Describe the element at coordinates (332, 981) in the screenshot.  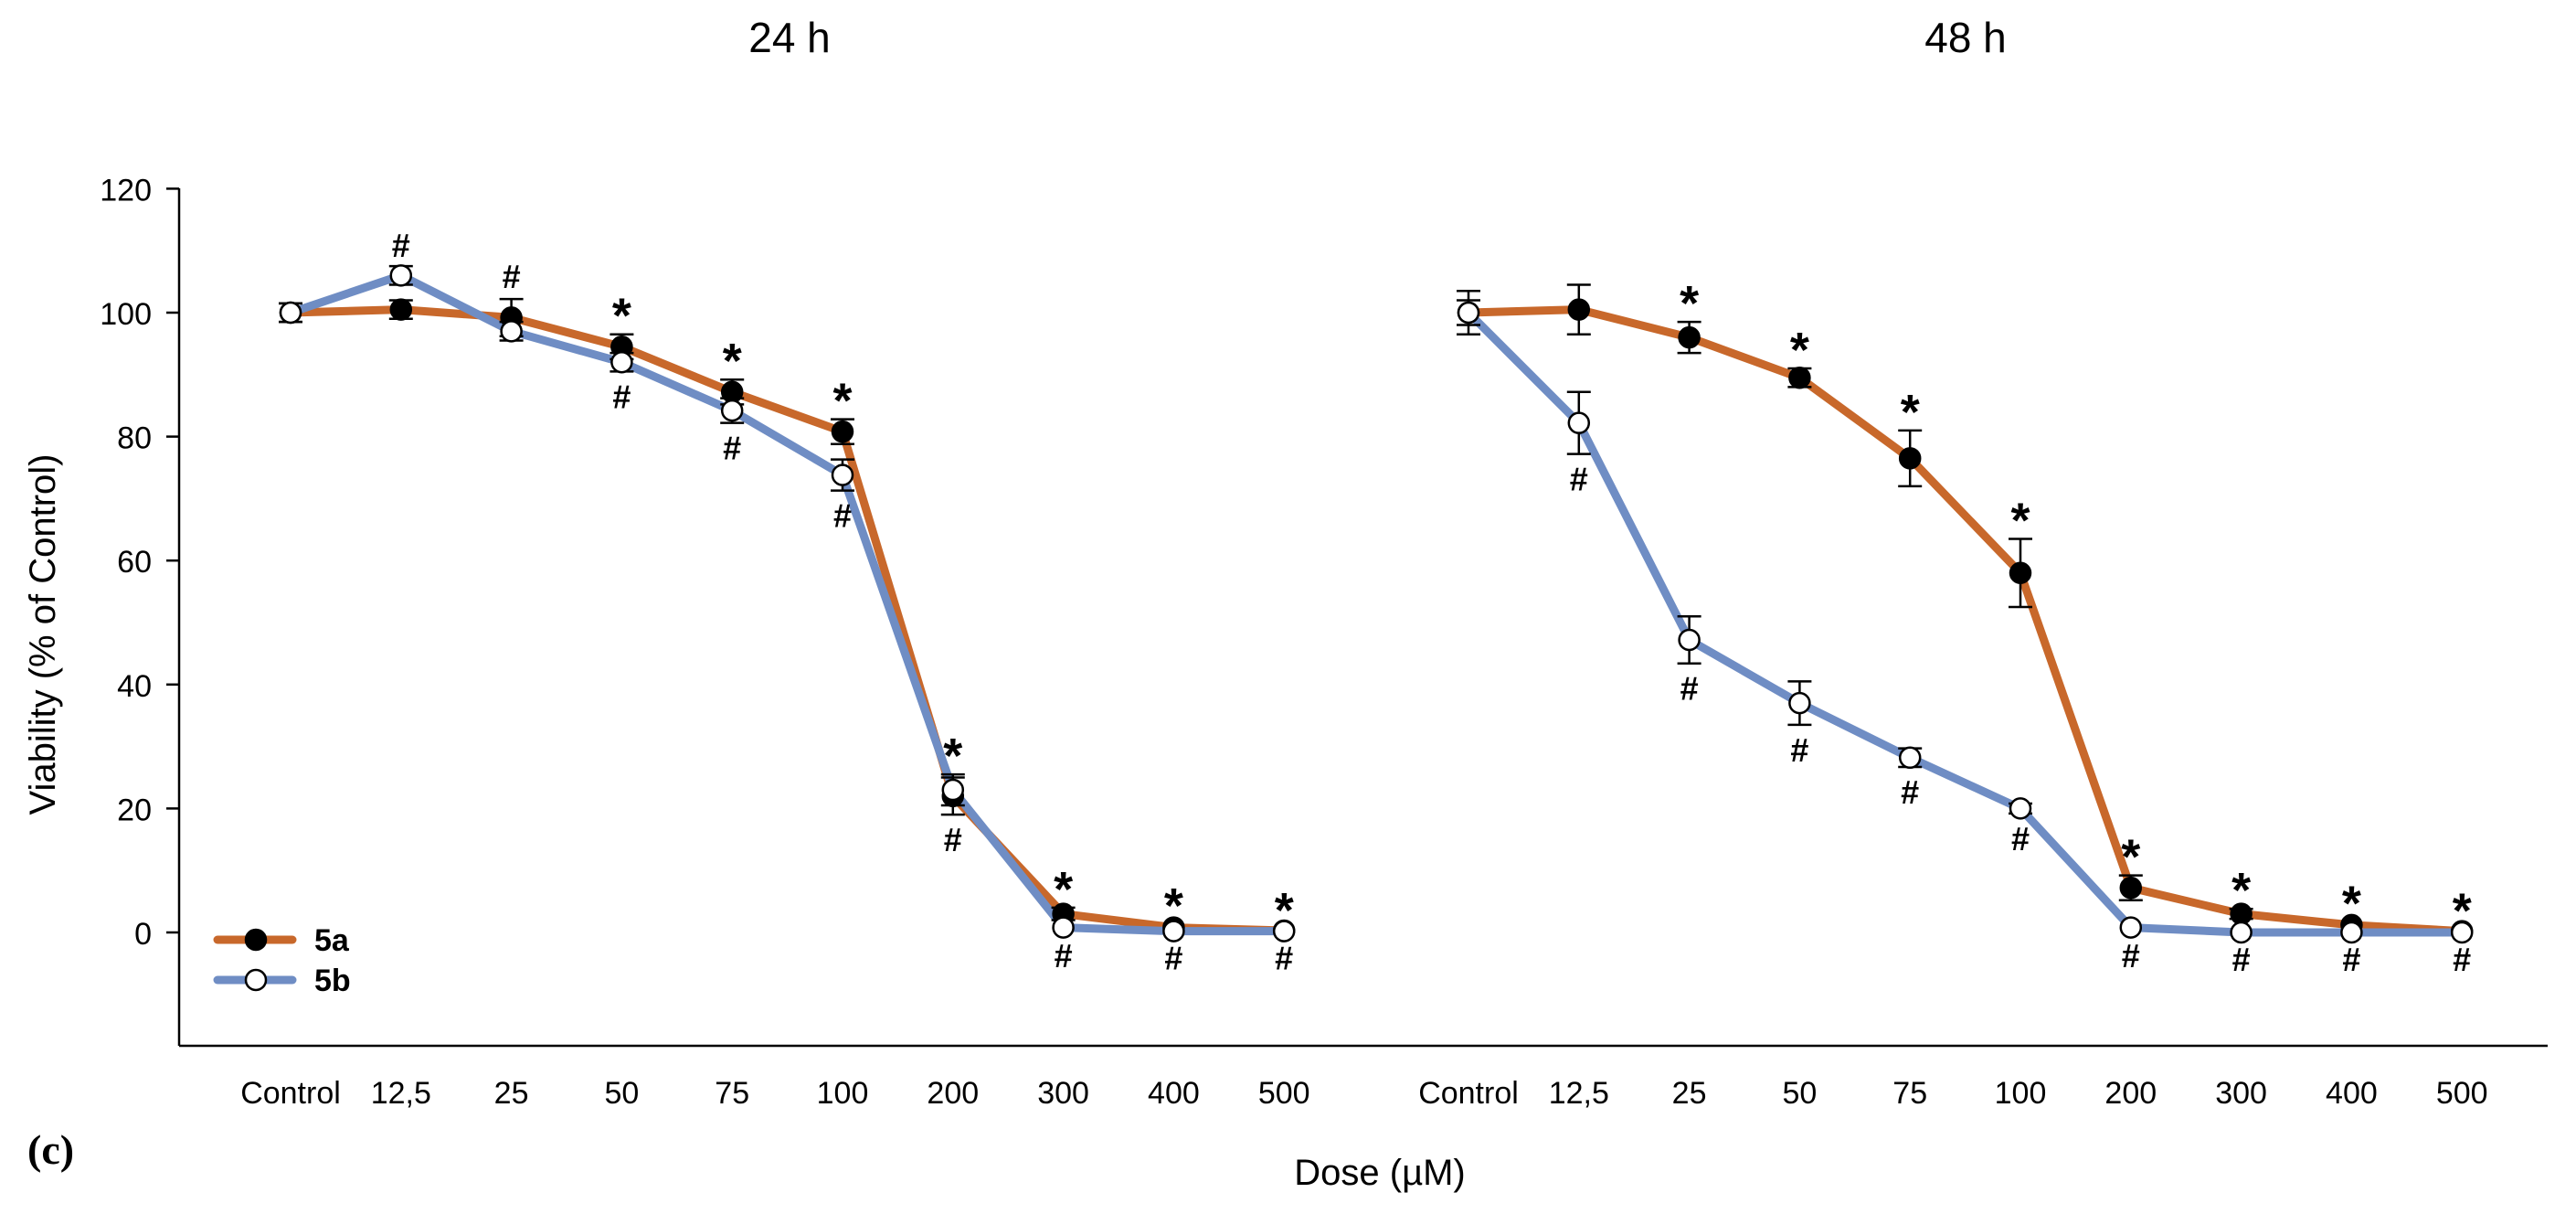
I see `legend-label-5b: 5b` at that location.